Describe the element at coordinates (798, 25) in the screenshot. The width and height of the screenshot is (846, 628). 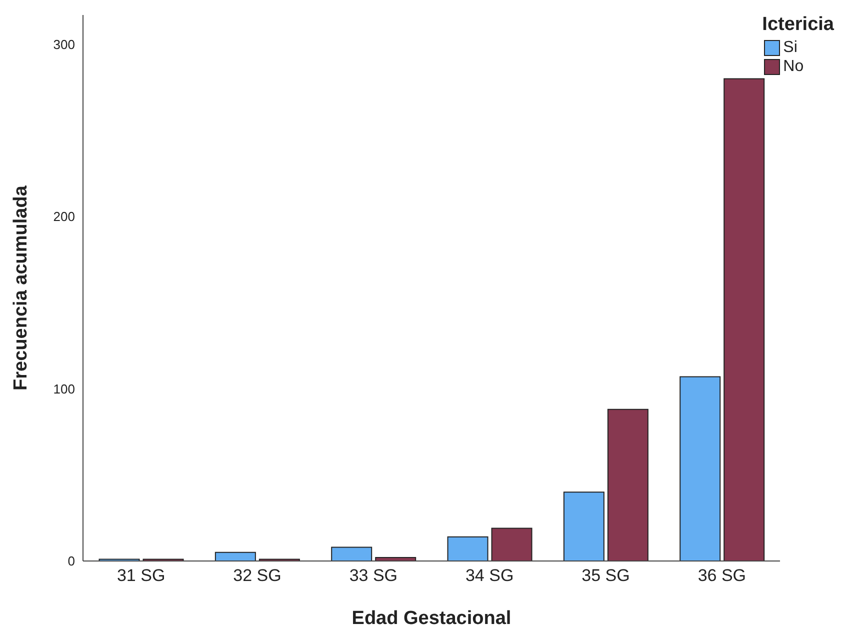
I see `legend-title: Ictericia` at that location.